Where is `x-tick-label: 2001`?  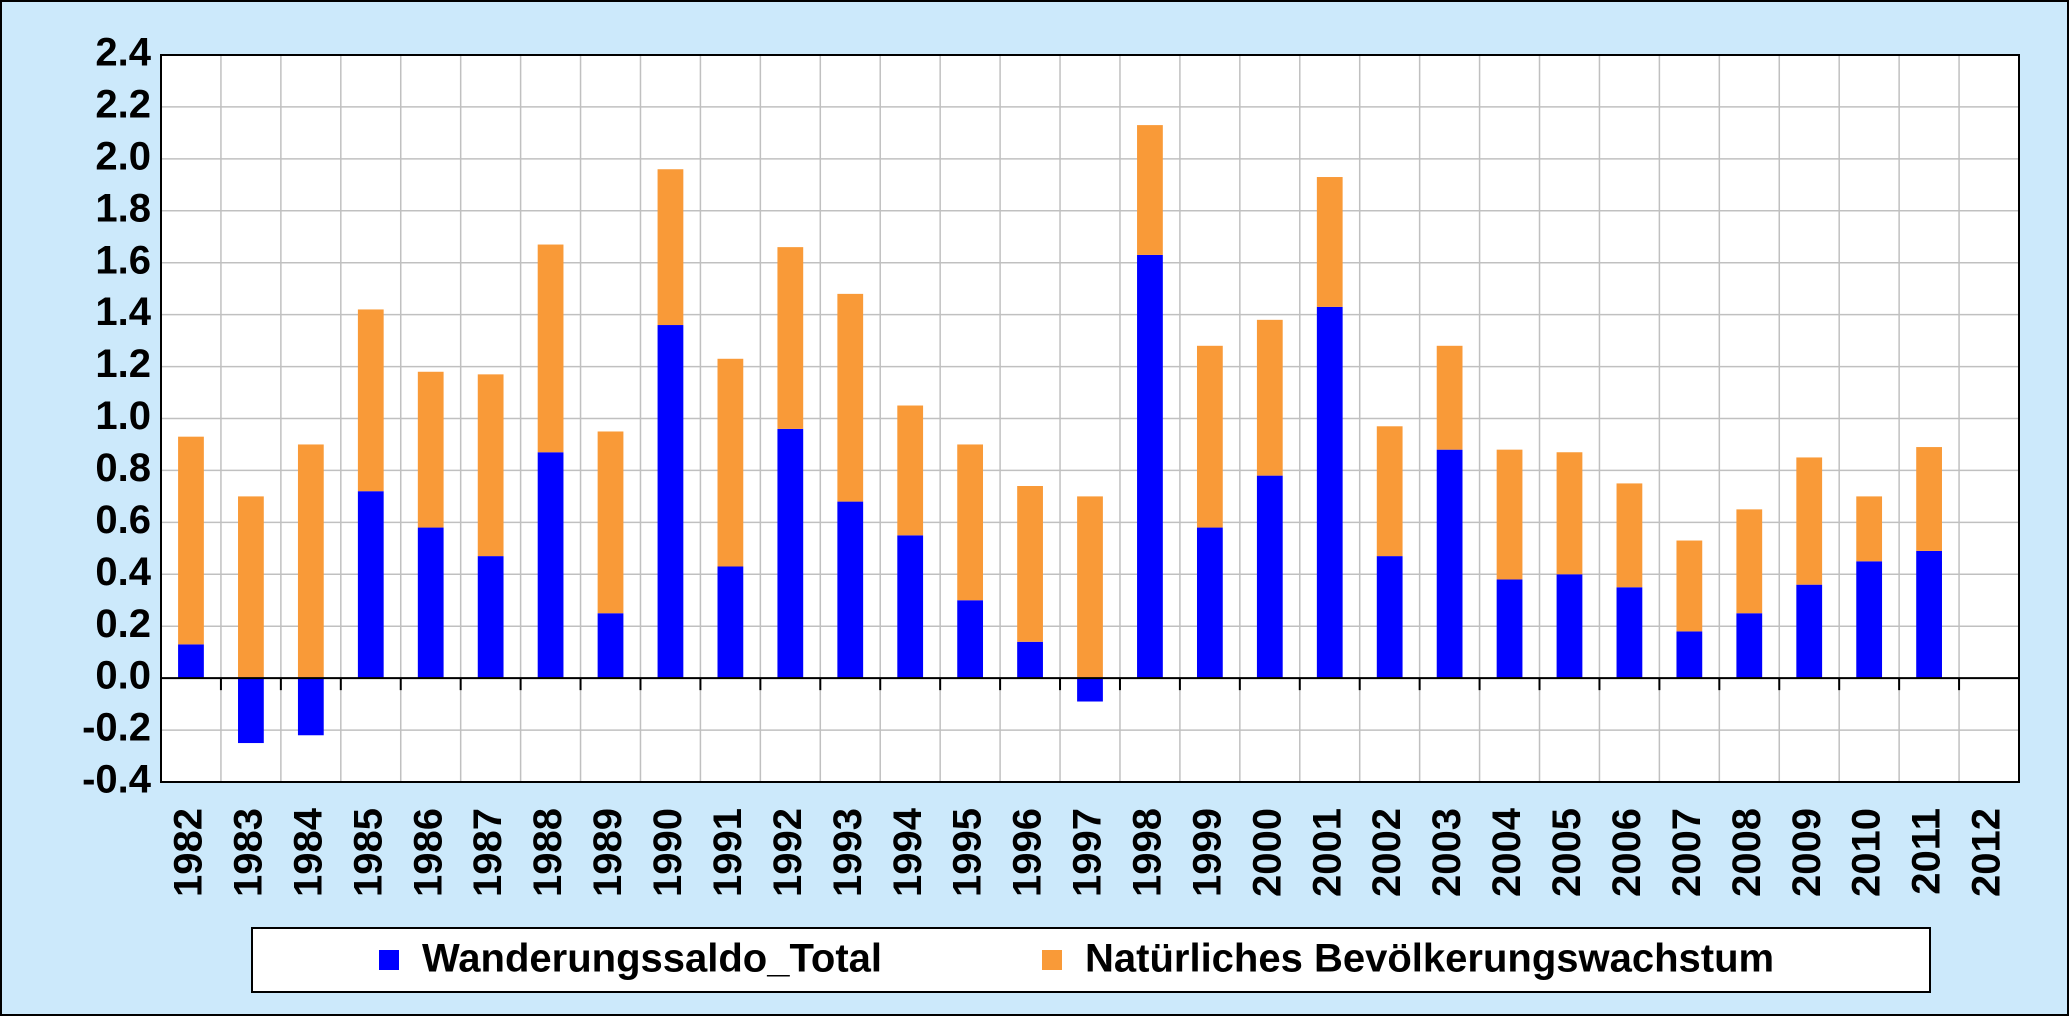 x-tick-label: 2001 is located at coordinates (1327, 852).